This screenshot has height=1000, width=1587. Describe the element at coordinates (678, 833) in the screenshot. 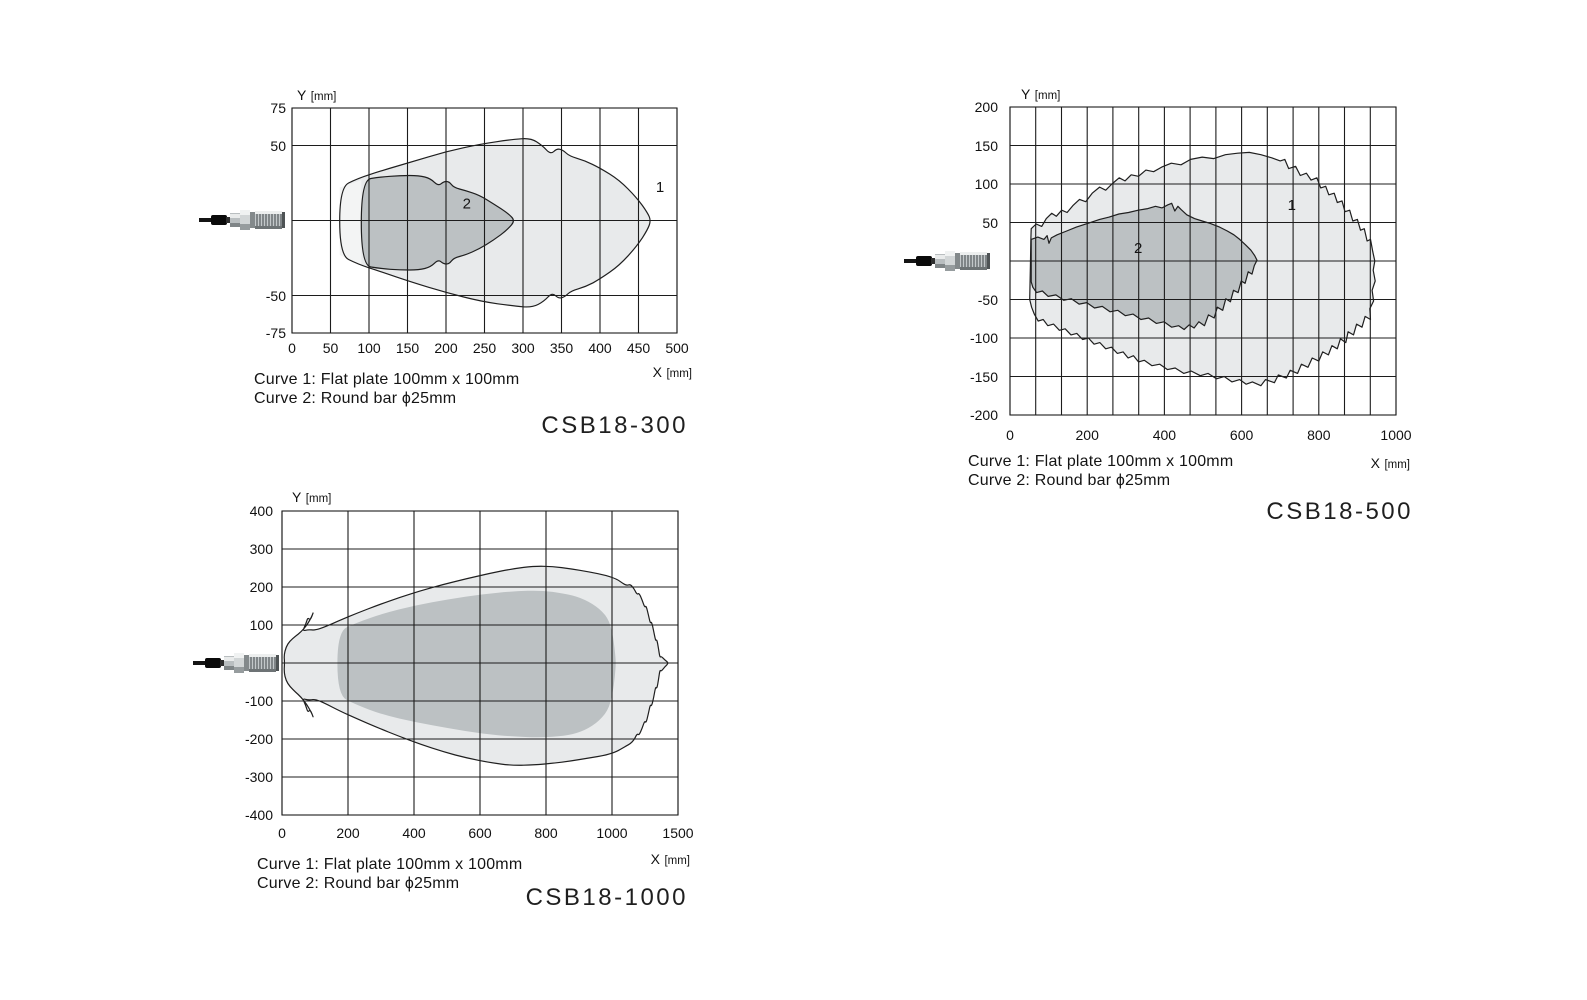

I see `x-tick-label: 1500` at that location.